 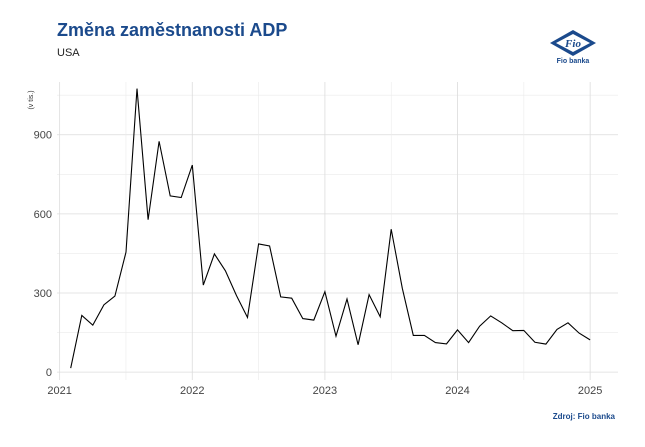 What do you see at coordinates (43, 254) in the screenshot?
I see `y-axis: 0 300 600 900` at bounding box center [43, 254].